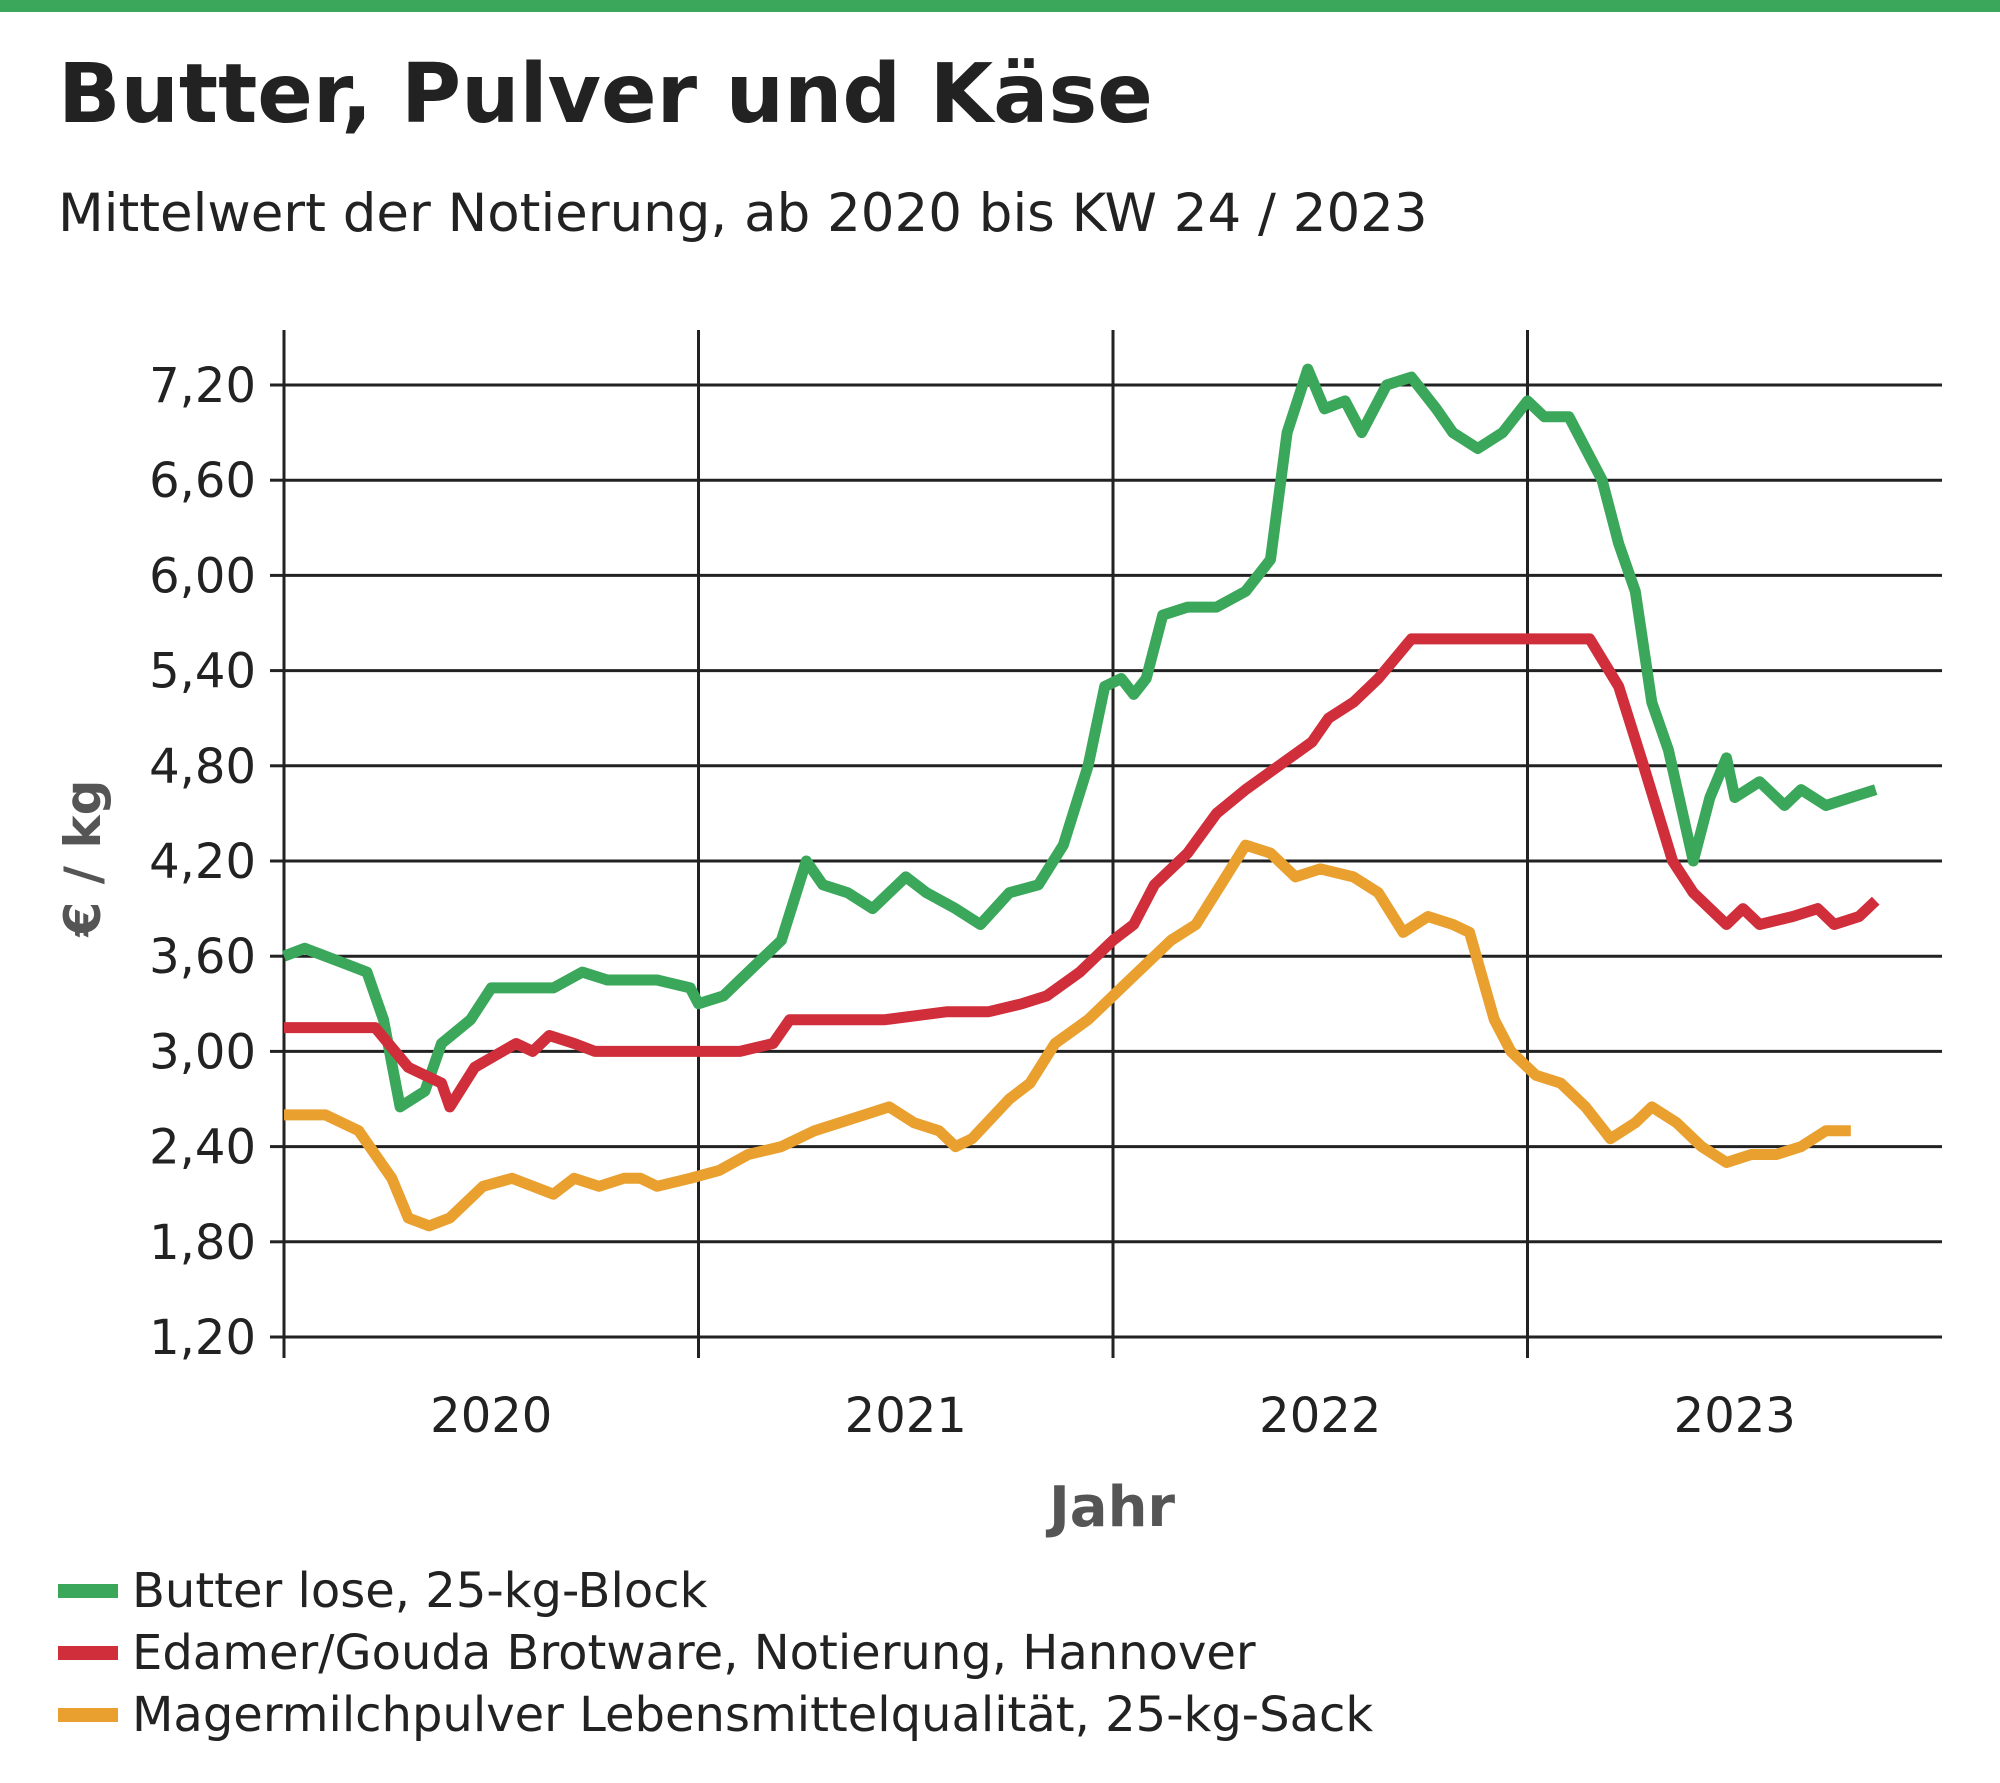 This screenshot has height=1783, width=2000. I want to click on legend-swatch-powder, so click(88, 1715).